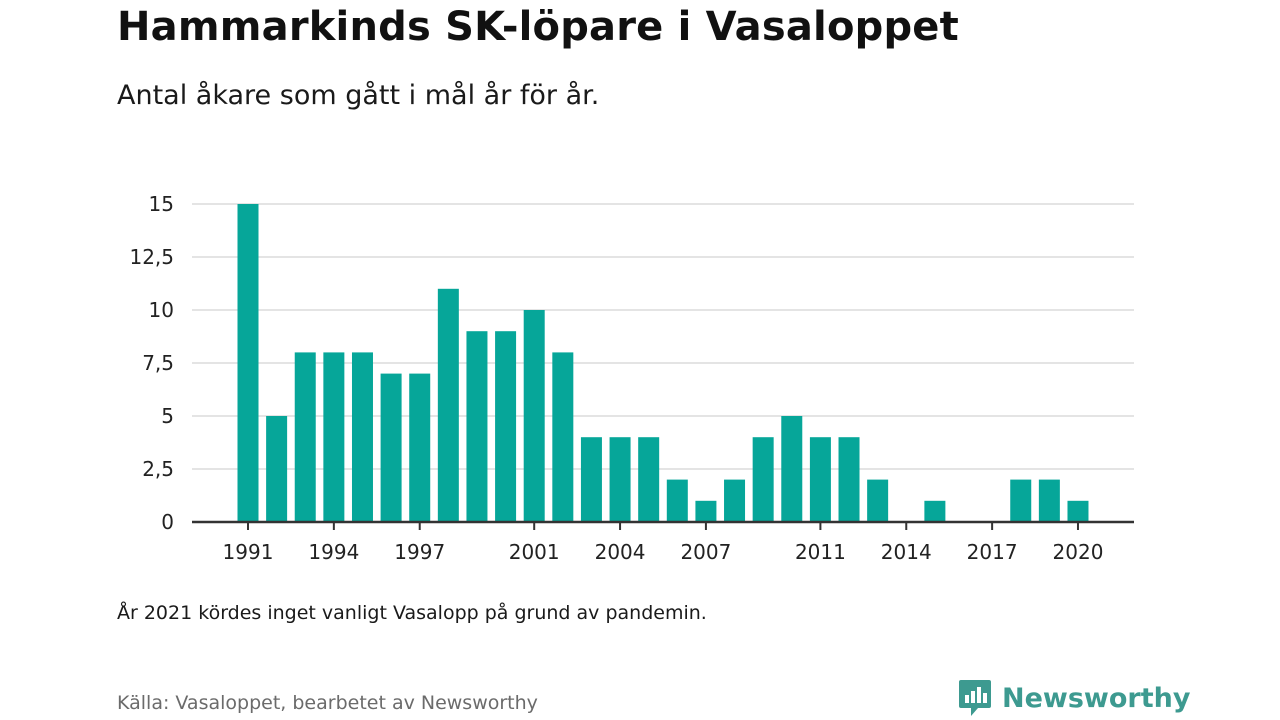 This screenshot has width=1280, height=720. I want to click on x-tick-label: 2007, so click(705, 552).